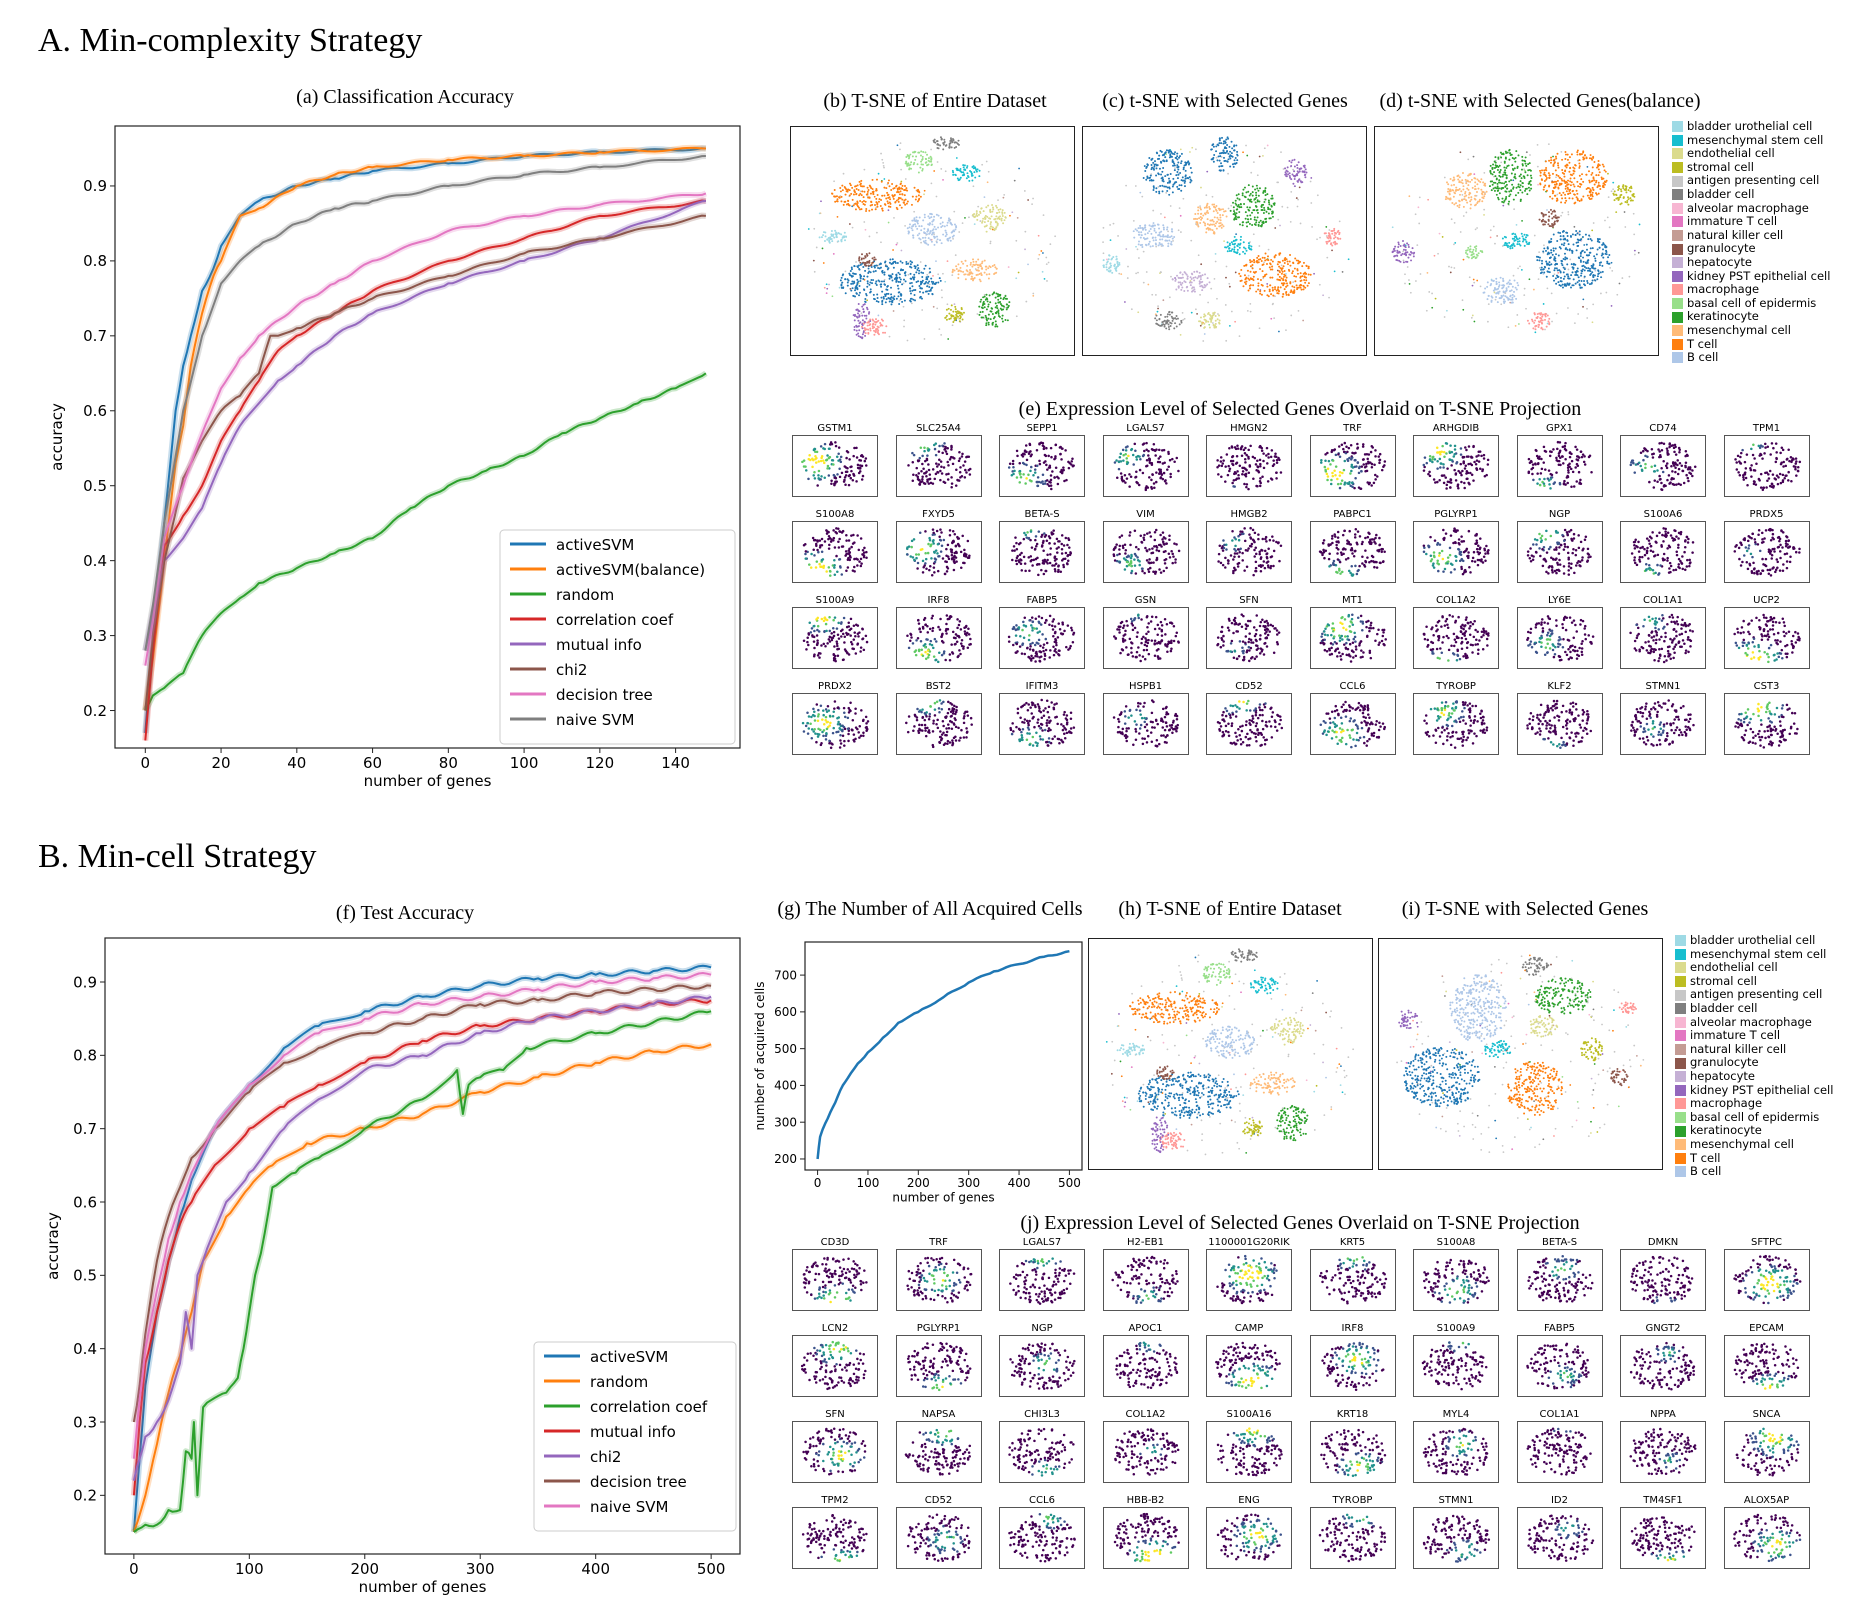  What do you see at coordinates (1224, 241) in the screenshot?
I see `tsne-selected-genes-c` at bounding box center [1224, 241].